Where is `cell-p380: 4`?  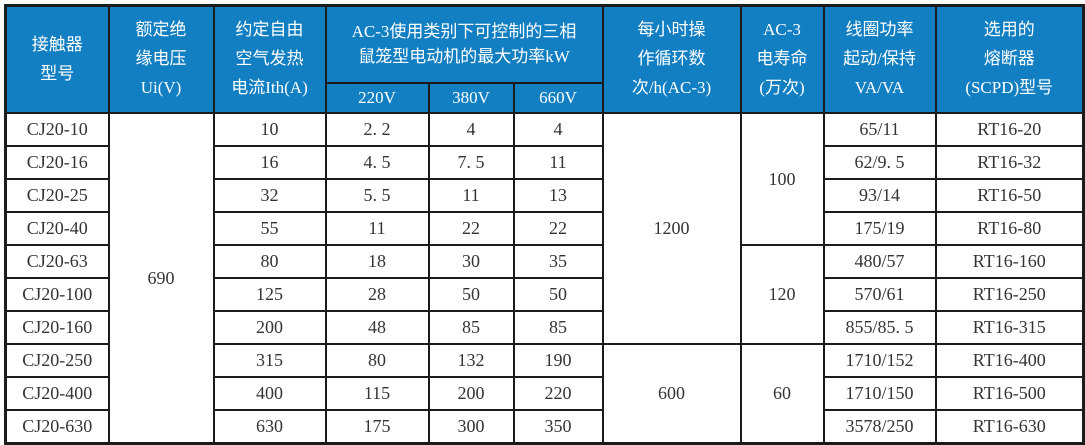
cell-p380: 4 is located at coordinates (471, 130).